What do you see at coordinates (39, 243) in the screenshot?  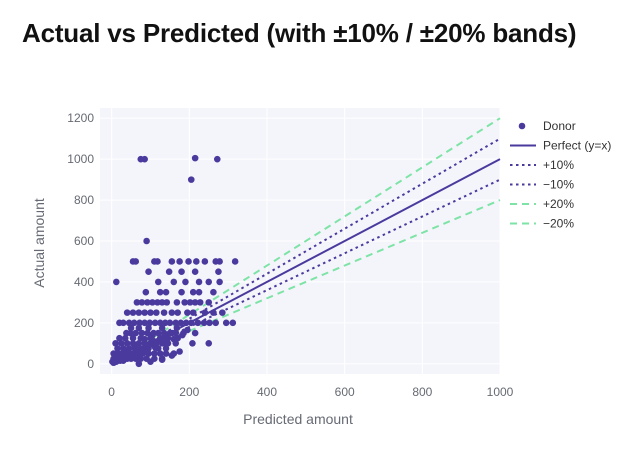 I see `y-axis-label: Actual amount` at bounding box center [39, 243].